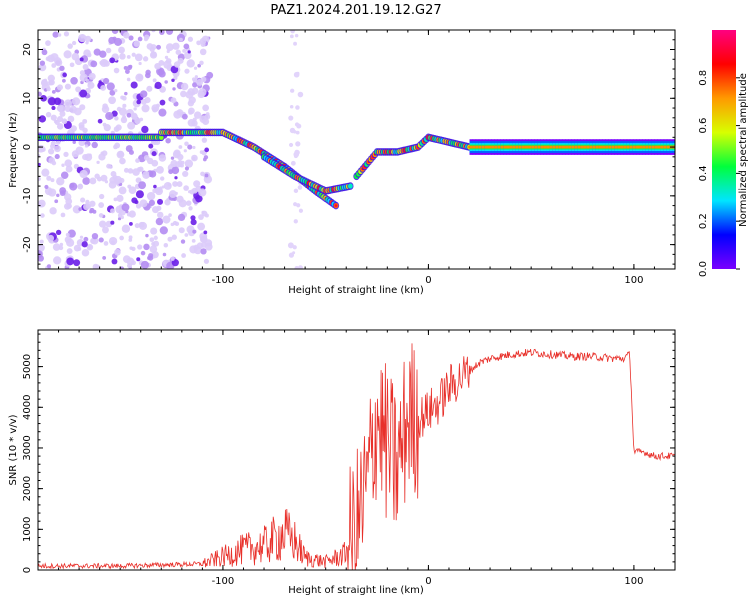  What do you see at coordinates (633, 280) in the screenshot?
I see `x-tick-label: 100` at bounding box center [633, 280].